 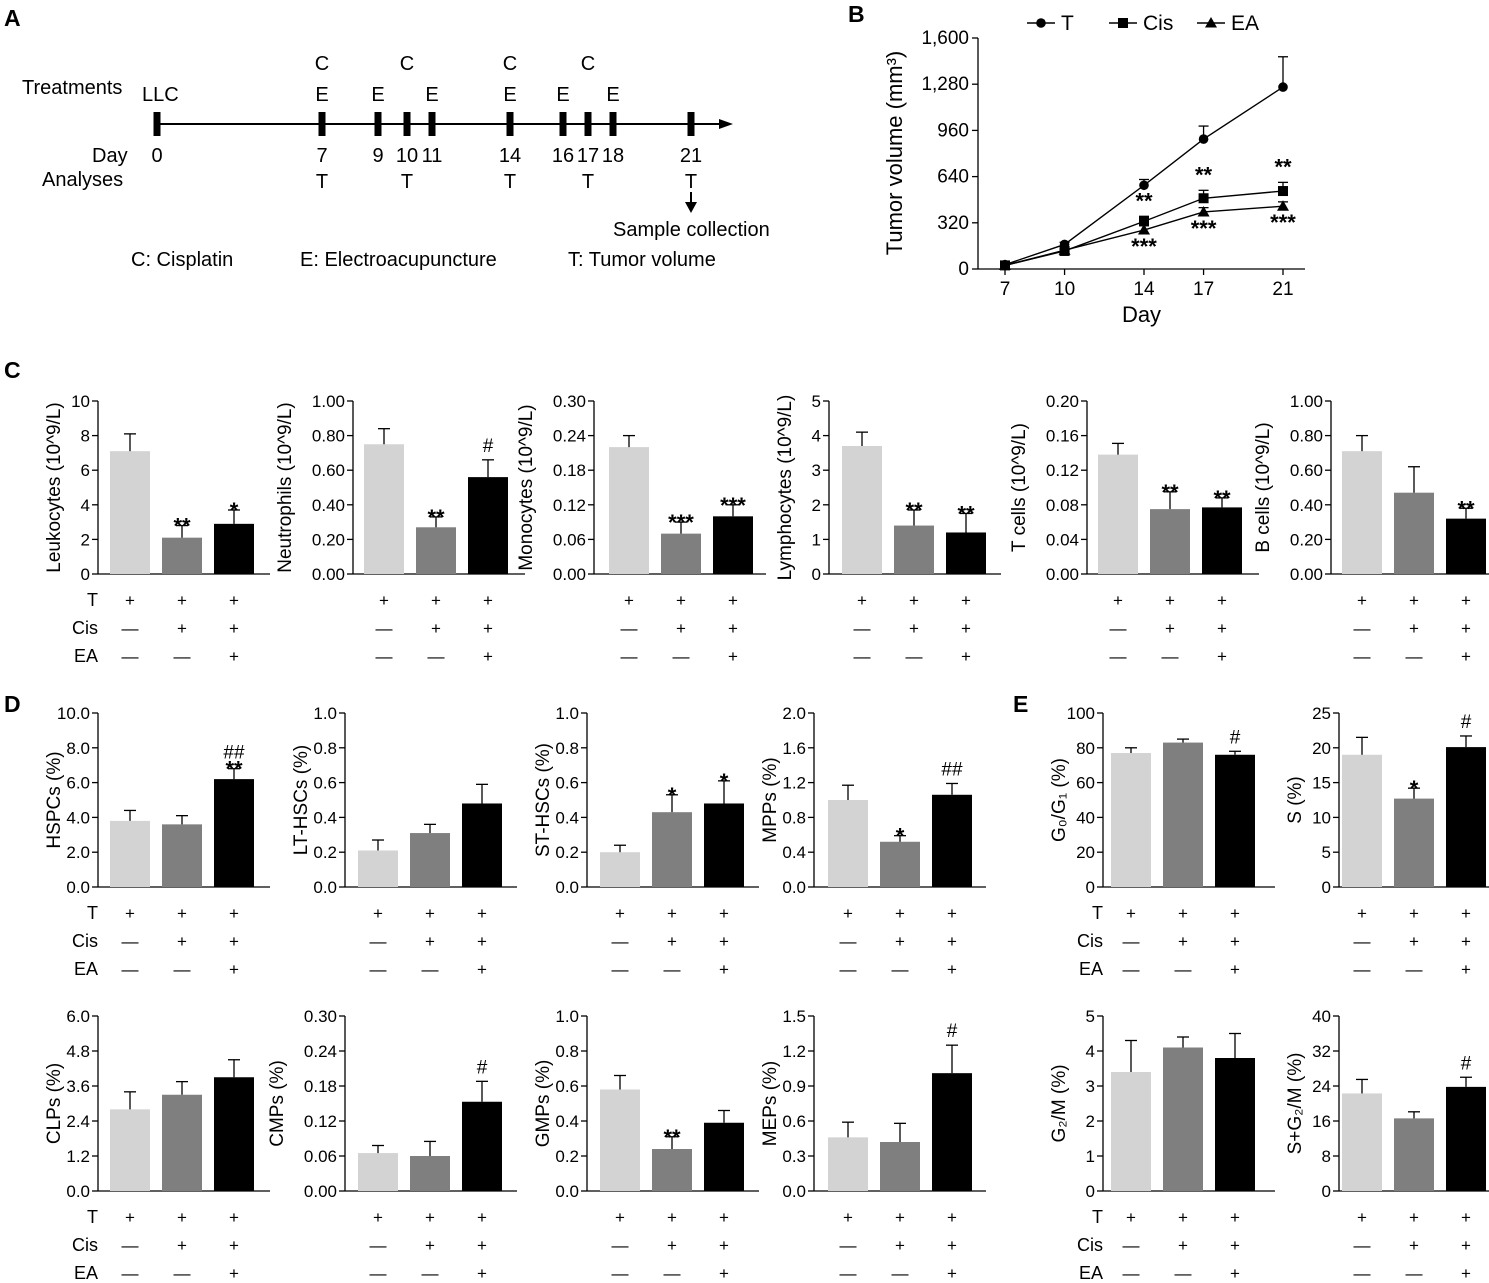 What do you see at coordinates (130, 1273) in the screenshot?
I see `clps-group-ea-1: —` at bounding box center [130, 1273].